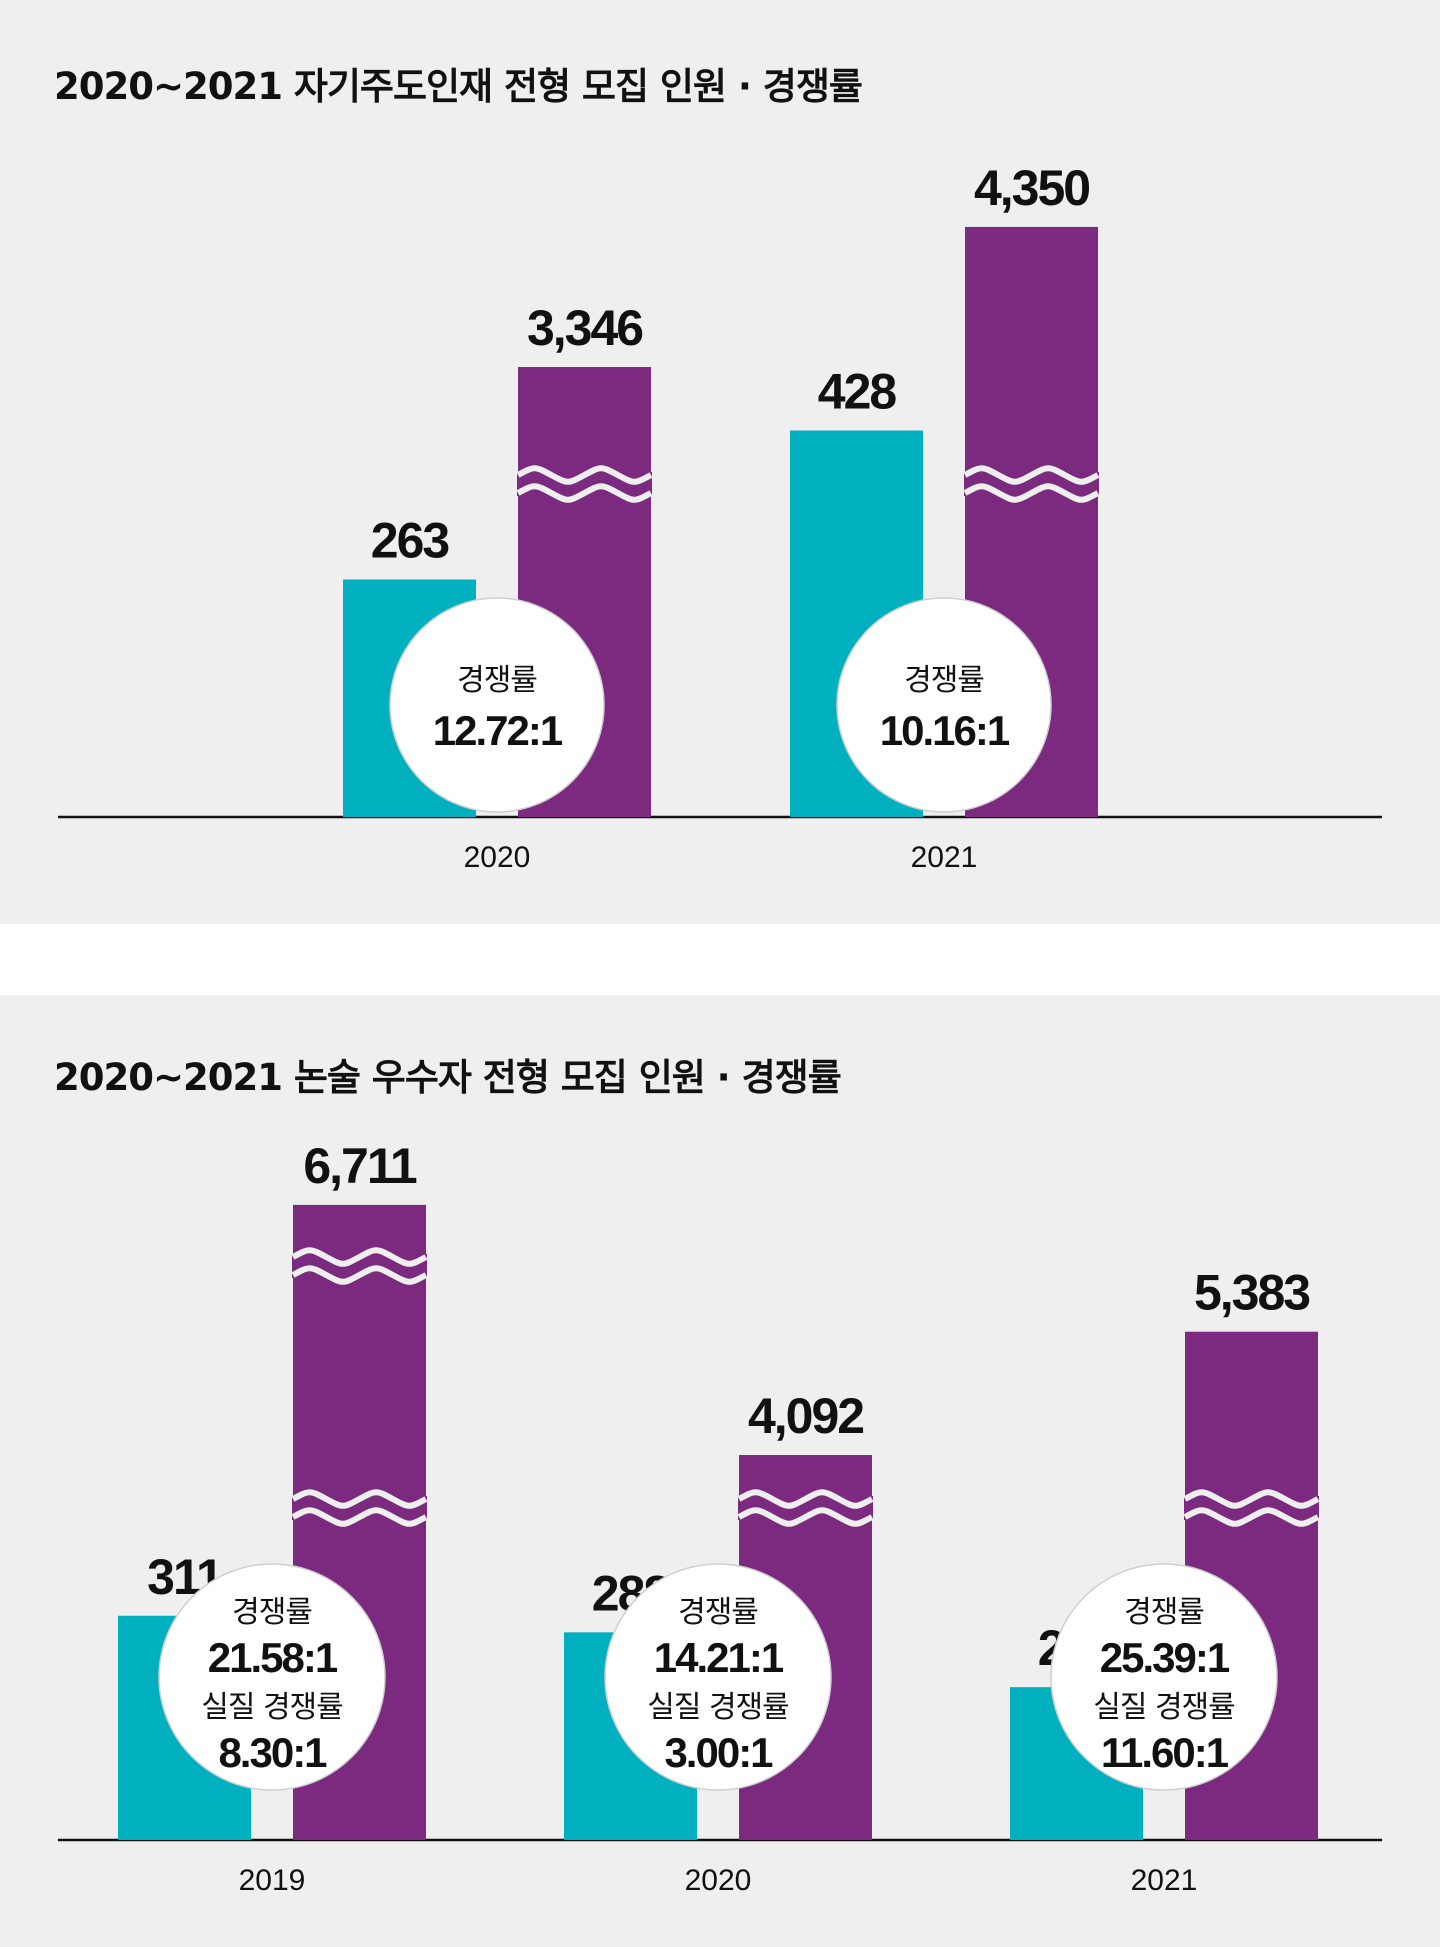 The height and width of the screenshot is (1947, 1440). What do you see at coordinates (1251, 1293) in the screenshot?
I see `bar-label-quota-2021: 5,383` at bounding box center [1251, 1293].